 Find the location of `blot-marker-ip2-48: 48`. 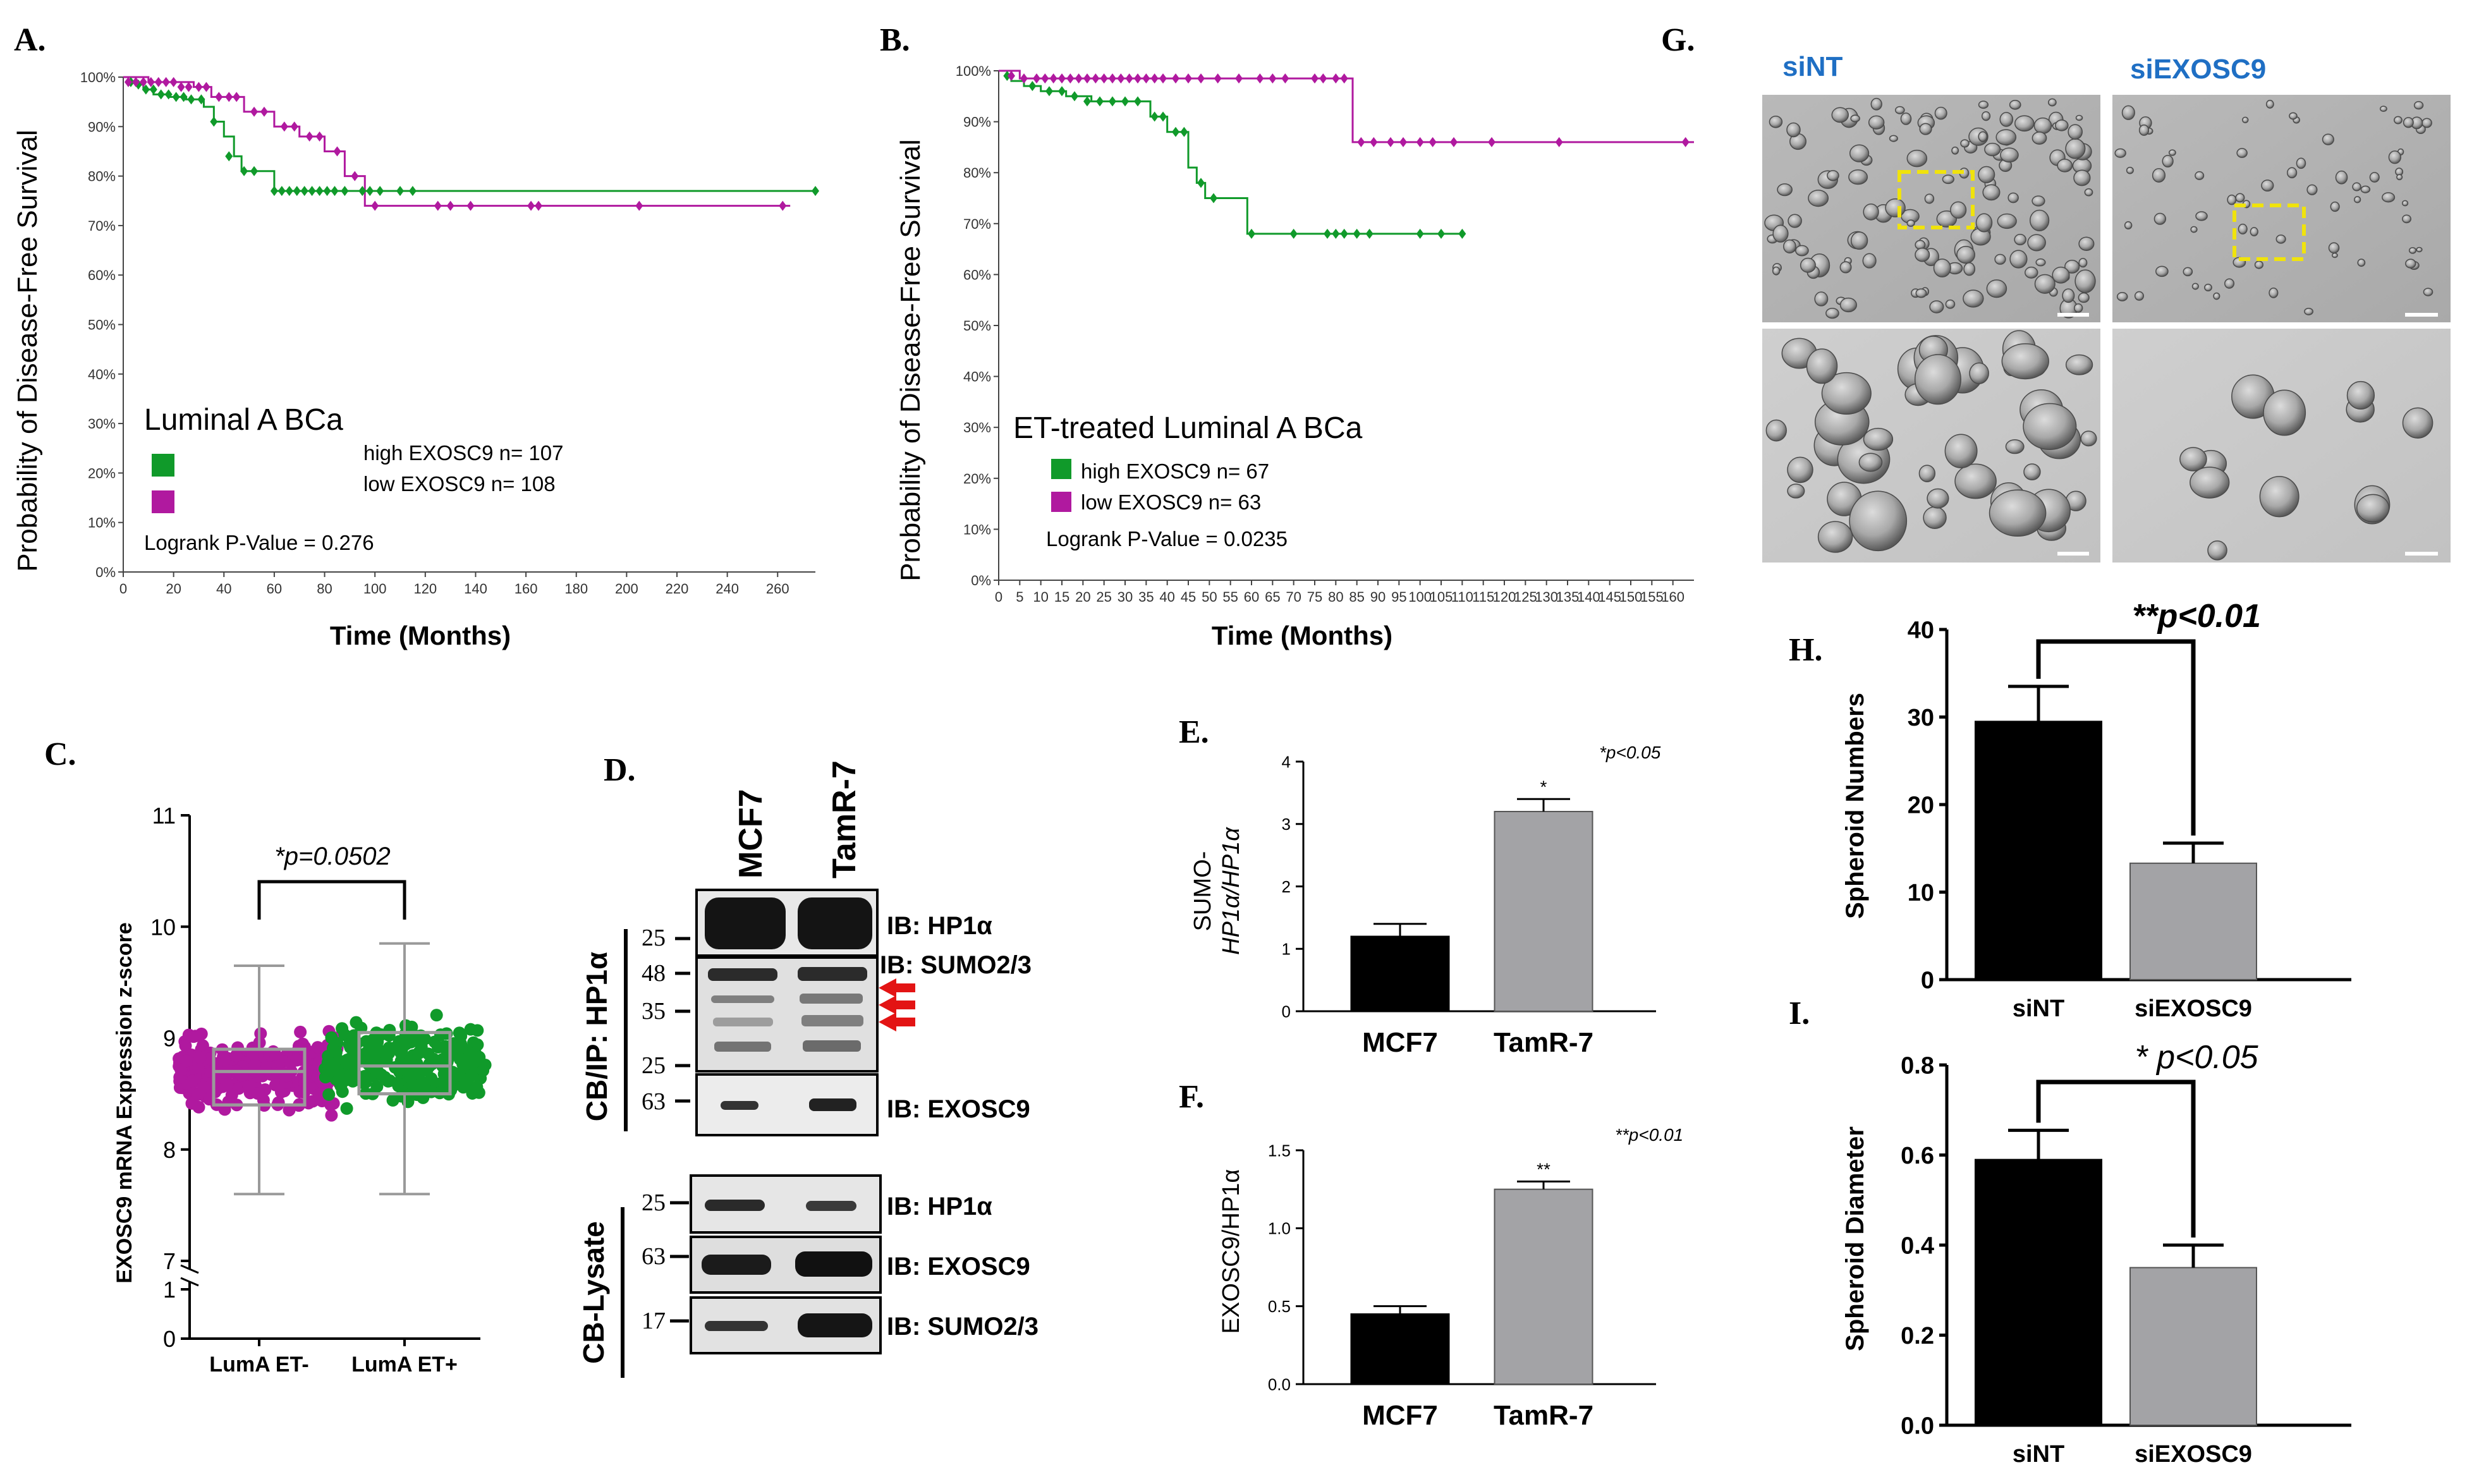

blot-marker-ip2-48: 48 is located at coordinates (654, 974).